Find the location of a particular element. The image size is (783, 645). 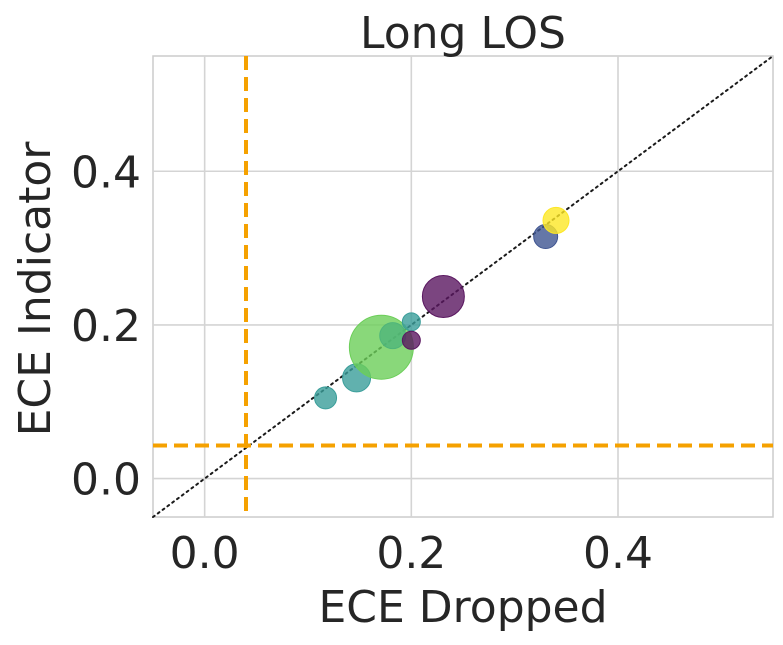

y-tick-label: 0.2 is located at coordinates (106, 326).